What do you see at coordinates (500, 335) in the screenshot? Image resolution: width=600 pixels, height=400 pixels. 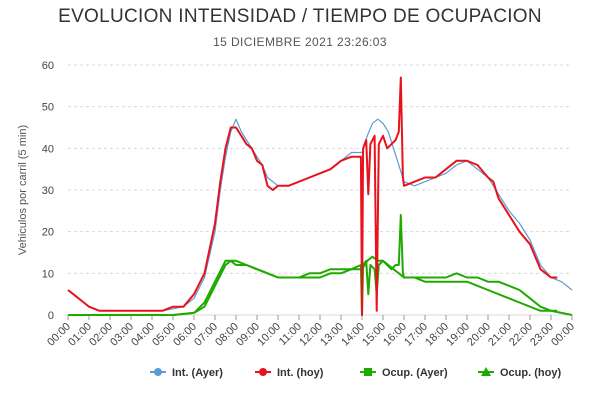 I see `x-tick-label: 21:00` at bounding box center [500, 335].